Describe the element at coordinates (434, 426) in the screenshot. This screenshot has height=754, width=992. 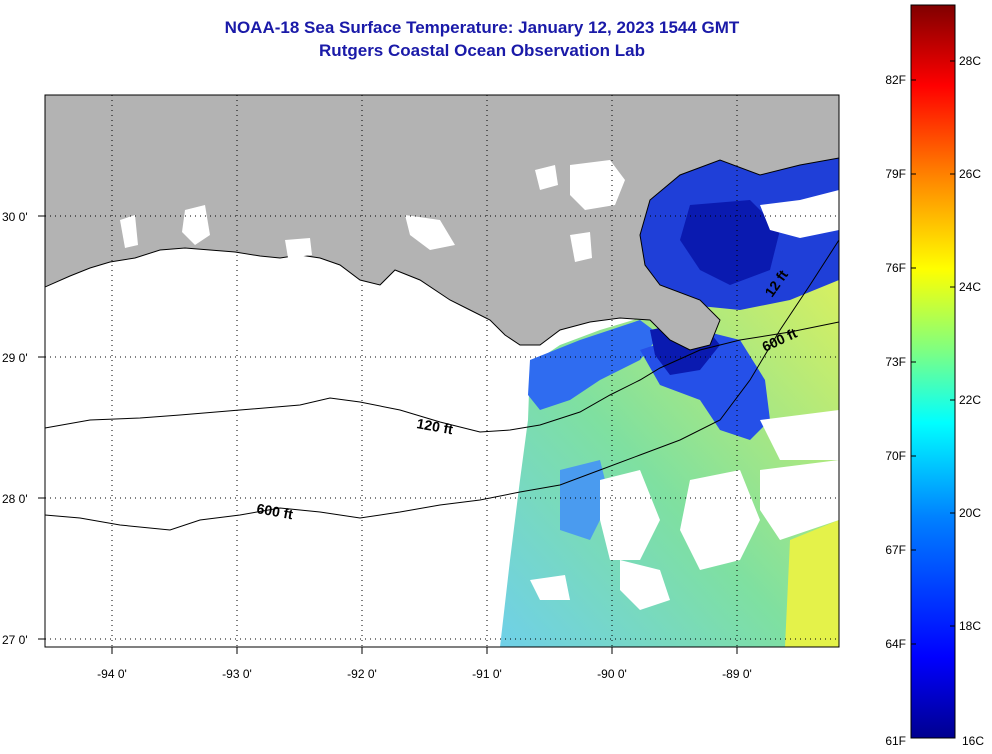
I see `contour-label-120ft: 120 ft` at that location.